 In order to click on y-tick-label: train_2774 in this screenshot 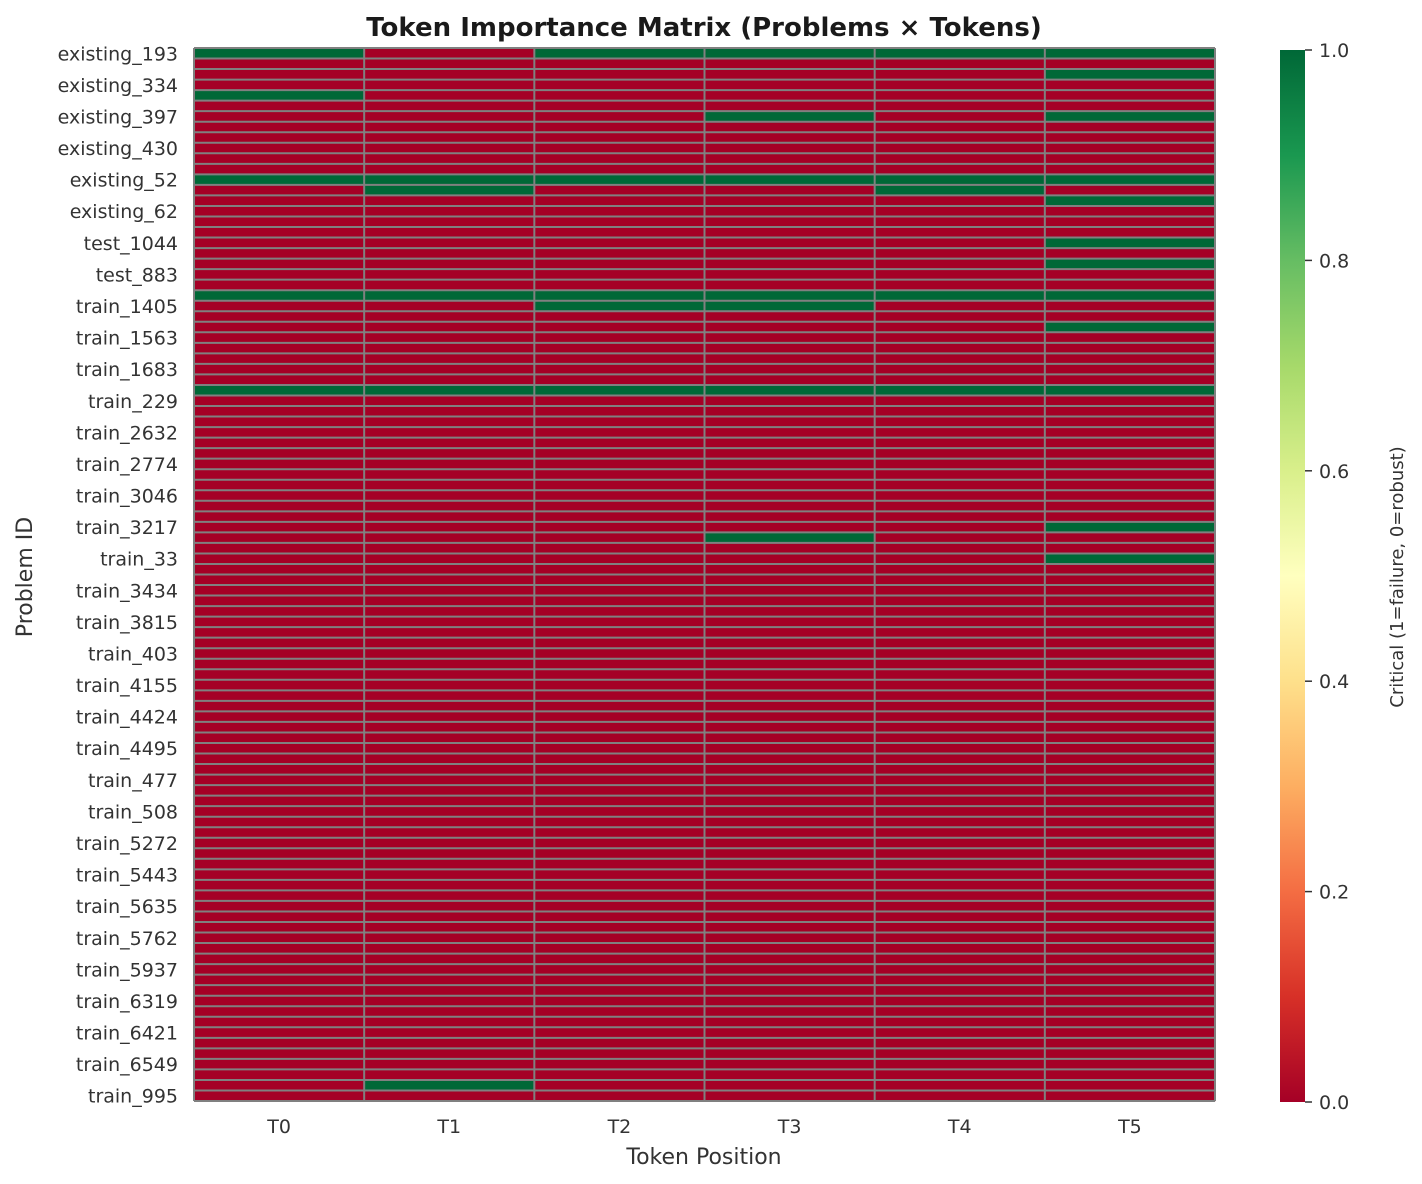, I will do `click(127, 465)`.